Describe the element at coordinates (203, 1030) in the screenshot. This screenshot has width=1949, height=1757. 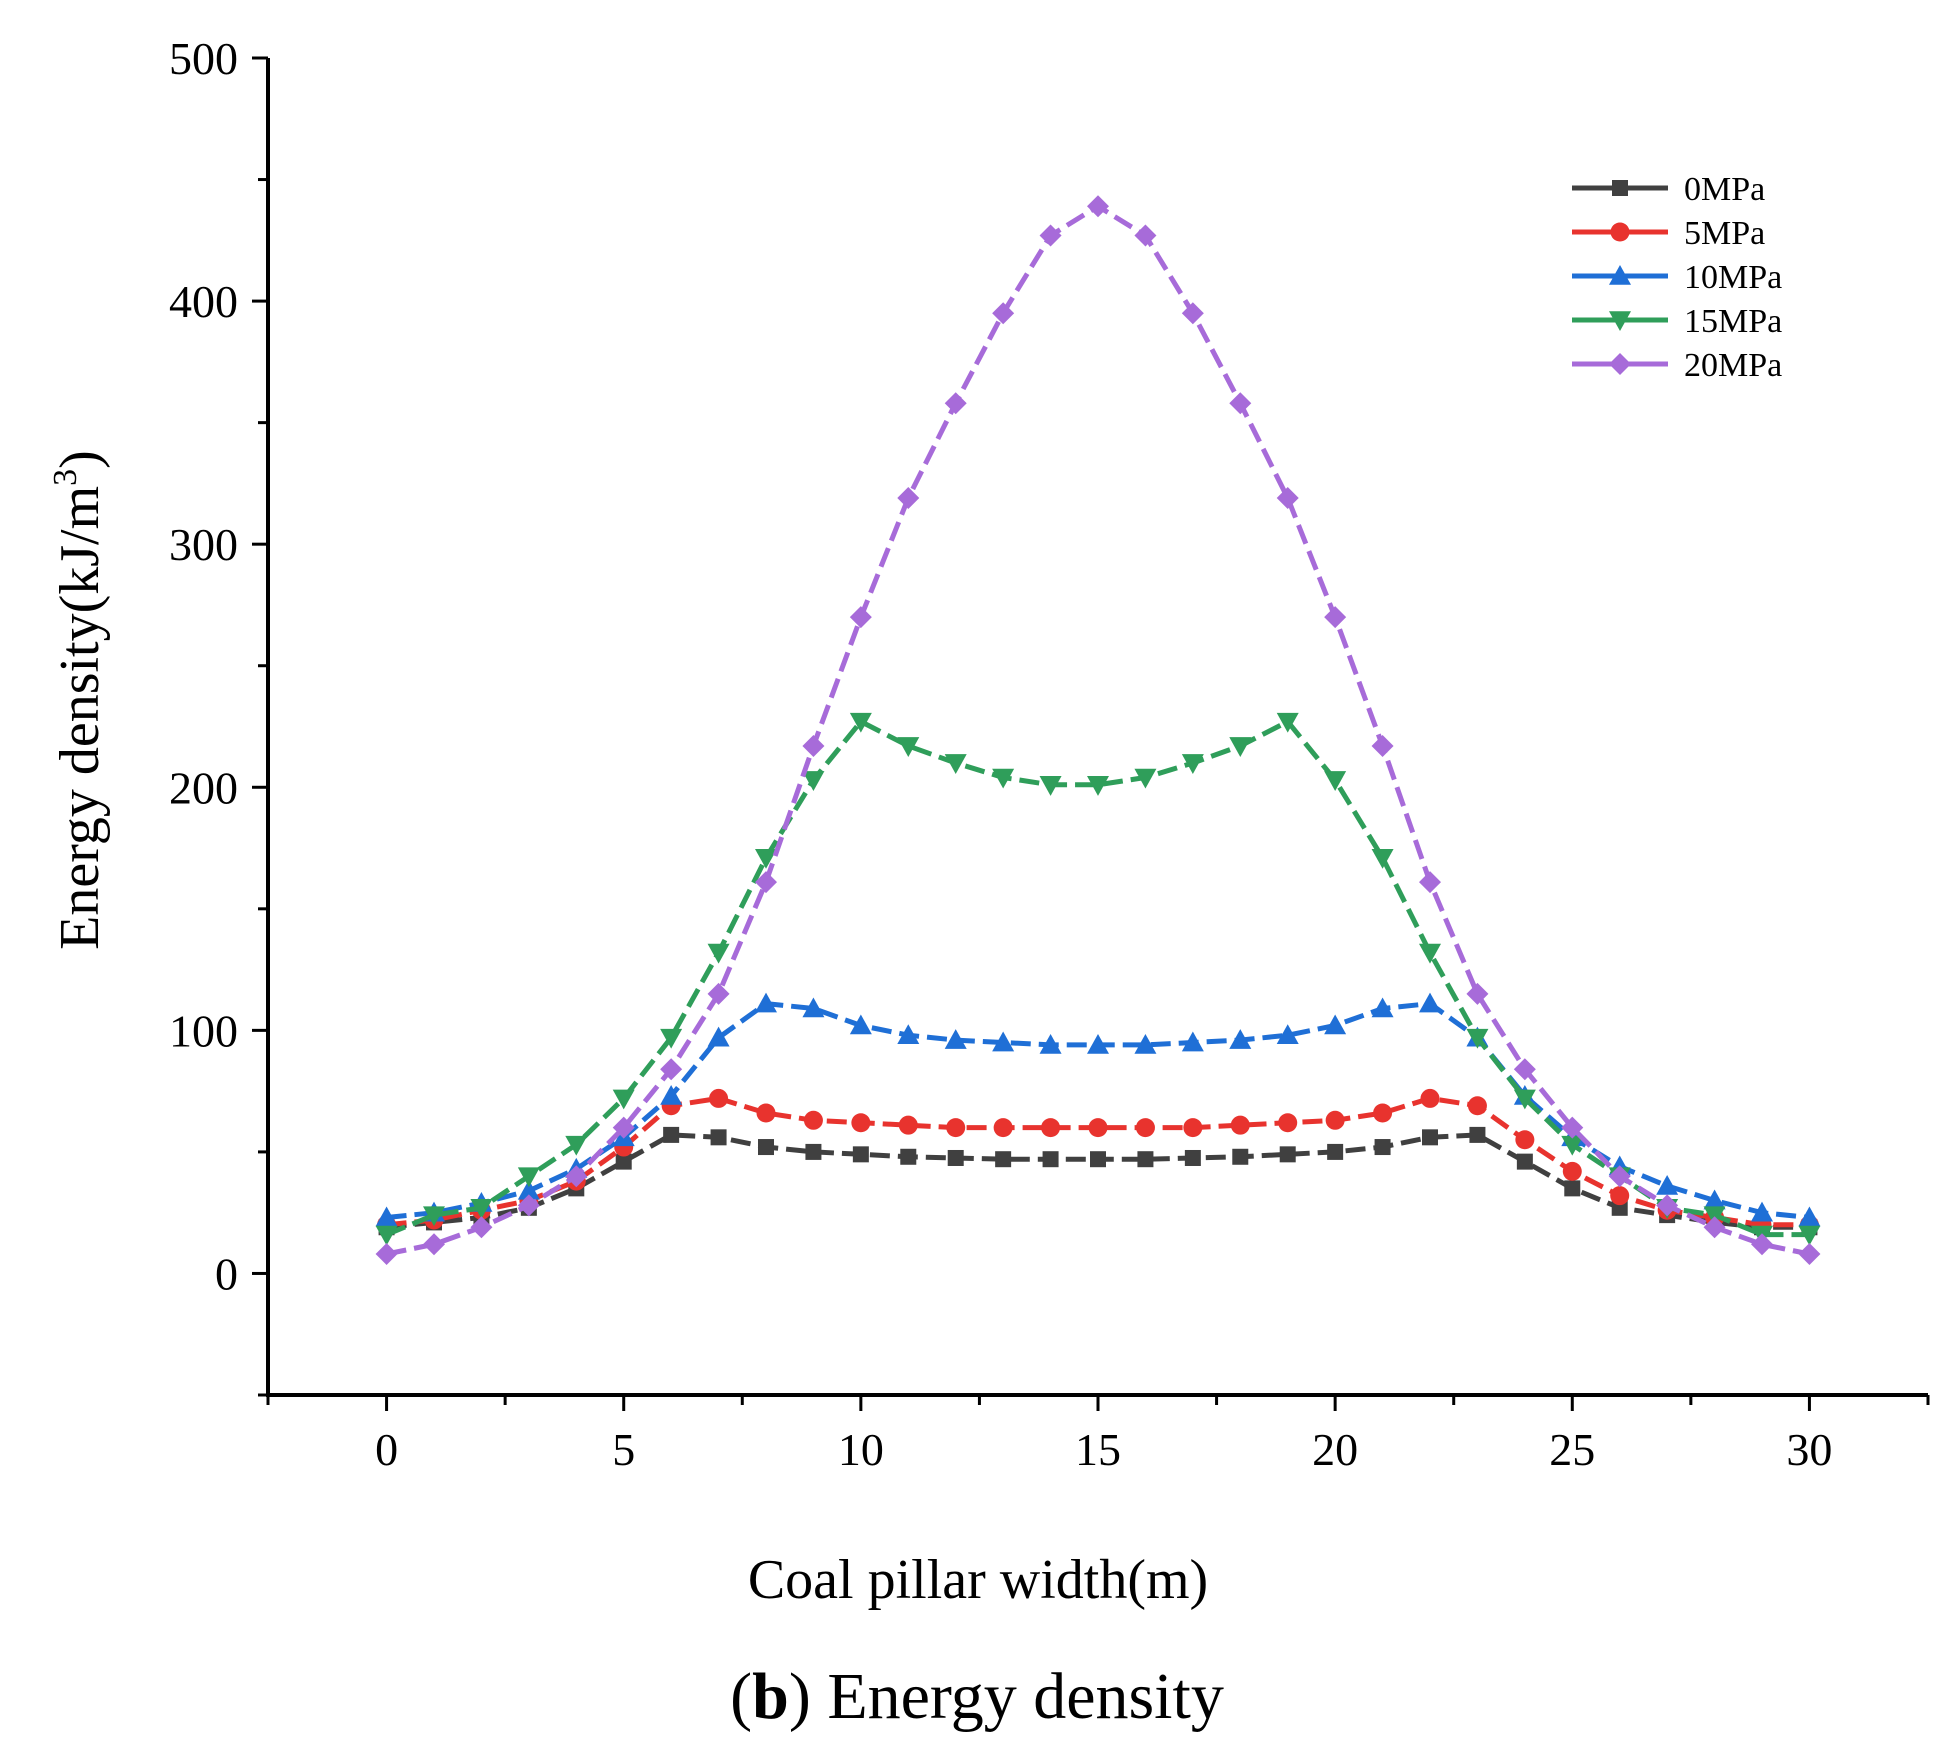
I see `y-tick-label: 100` at that location.